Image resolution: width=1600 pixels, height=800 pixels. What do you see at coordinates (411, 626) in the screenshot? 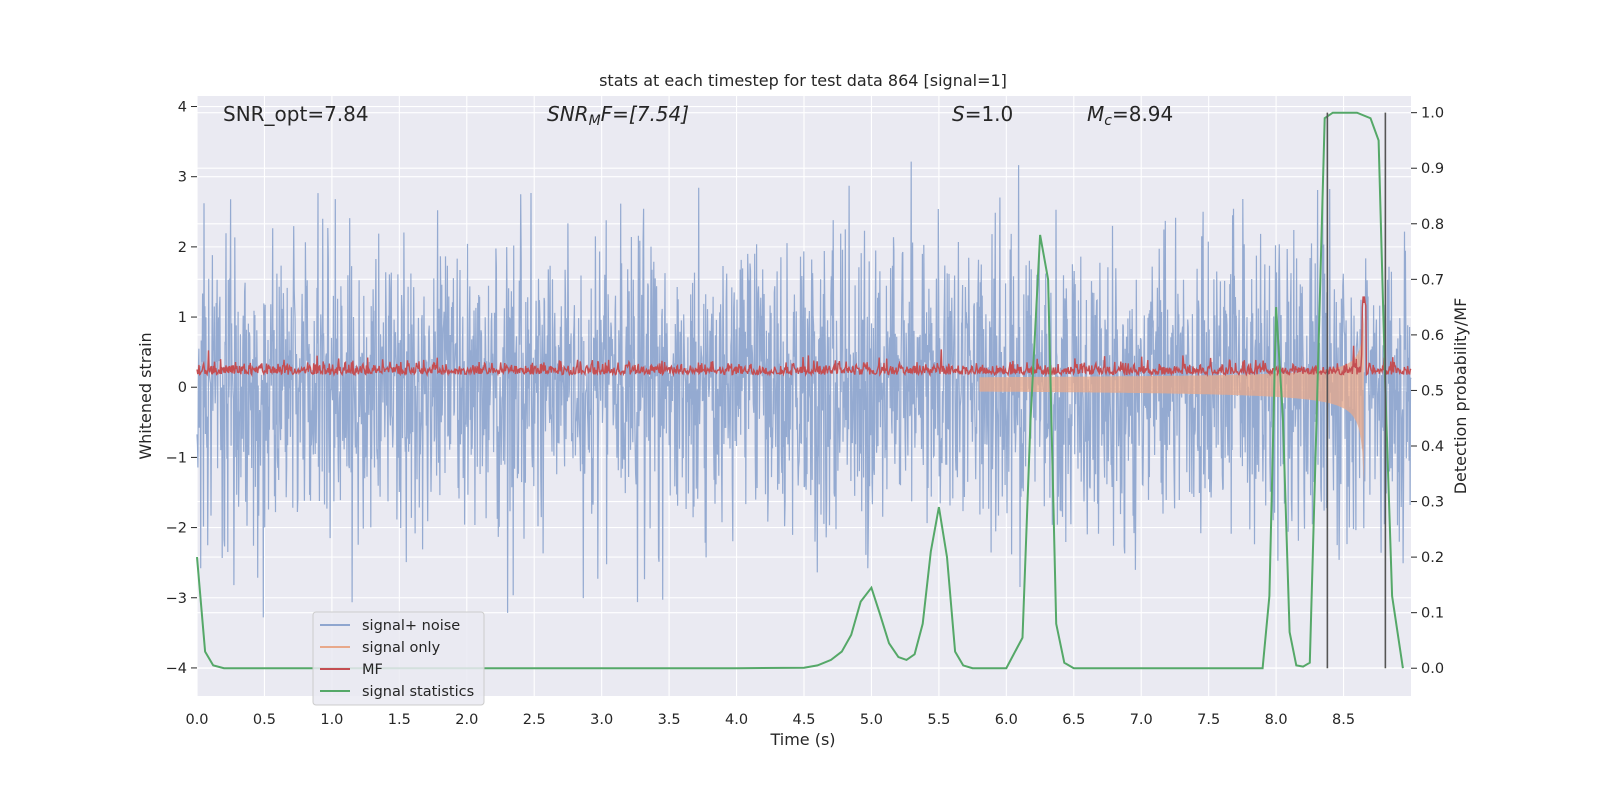
I see `legend-label-signal-noise: signal+ noise` at bounding box center [411, 626].